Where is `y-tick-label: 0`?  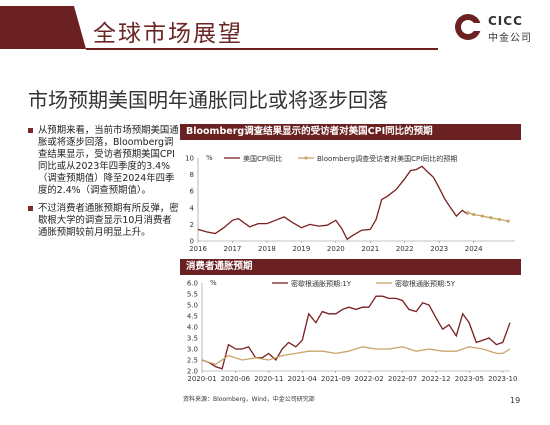 y-tick-label: 0 is located at coordinates (192, 242).